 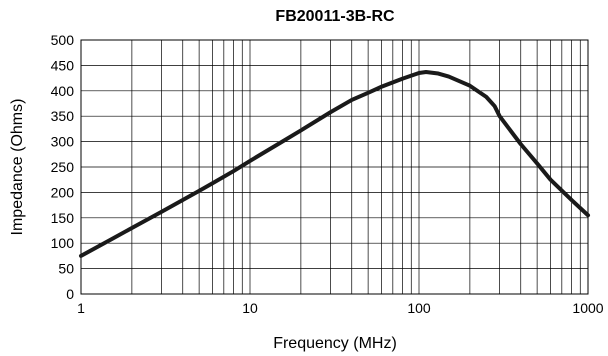 I want to click on chart-title: FB20011-3B-RC, so click(x=335, y=16).